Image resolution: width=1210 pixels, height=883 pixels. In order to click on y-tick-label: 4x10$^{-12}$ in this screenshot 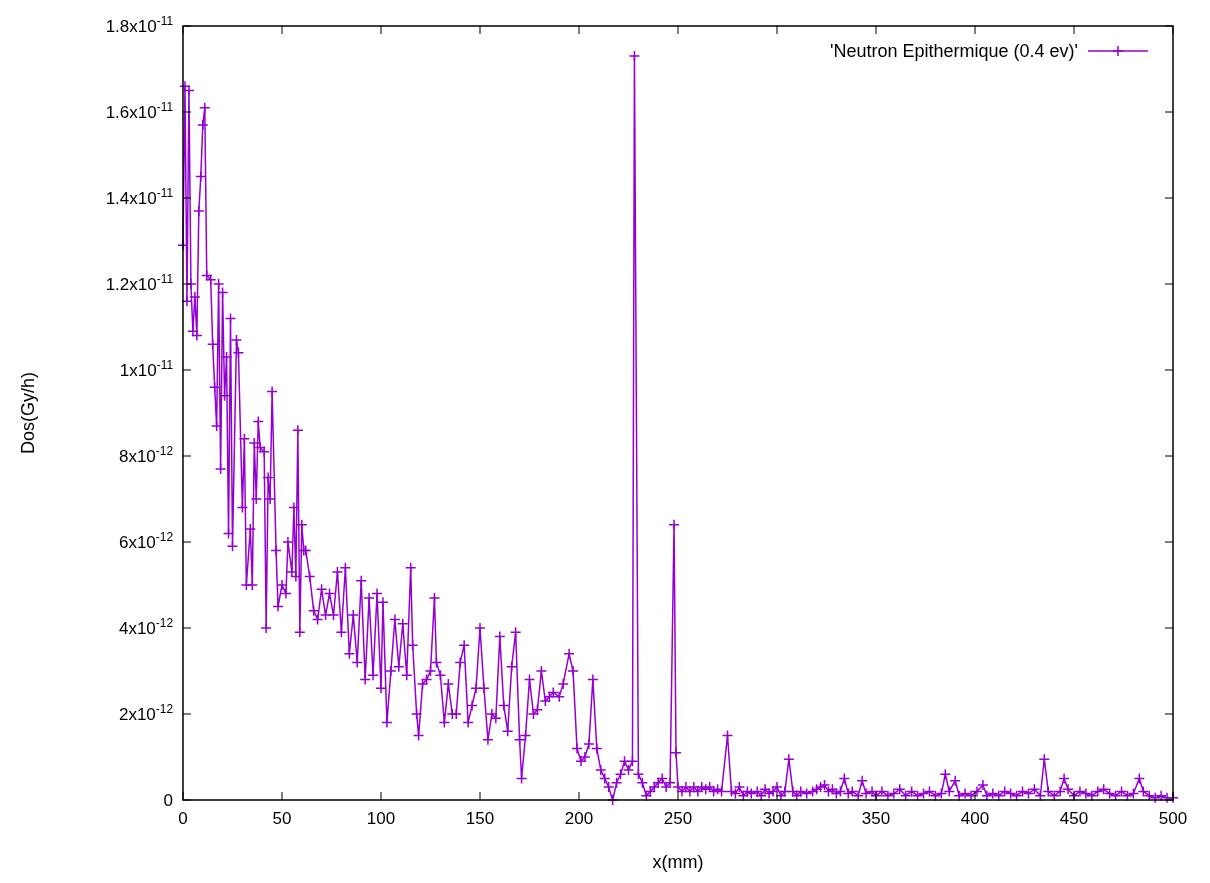, I will do `click(146, 627)`.